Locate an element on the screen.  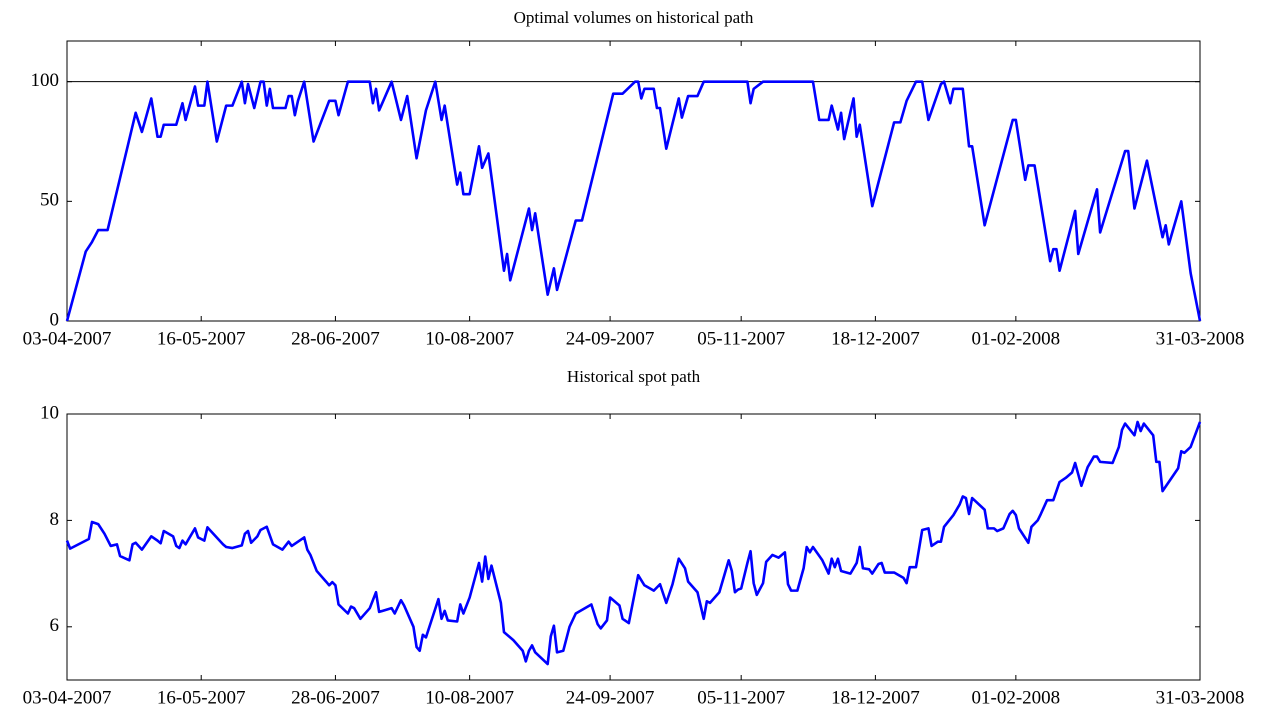
y-tick-label: 0 is located at coordinates (55, 319).